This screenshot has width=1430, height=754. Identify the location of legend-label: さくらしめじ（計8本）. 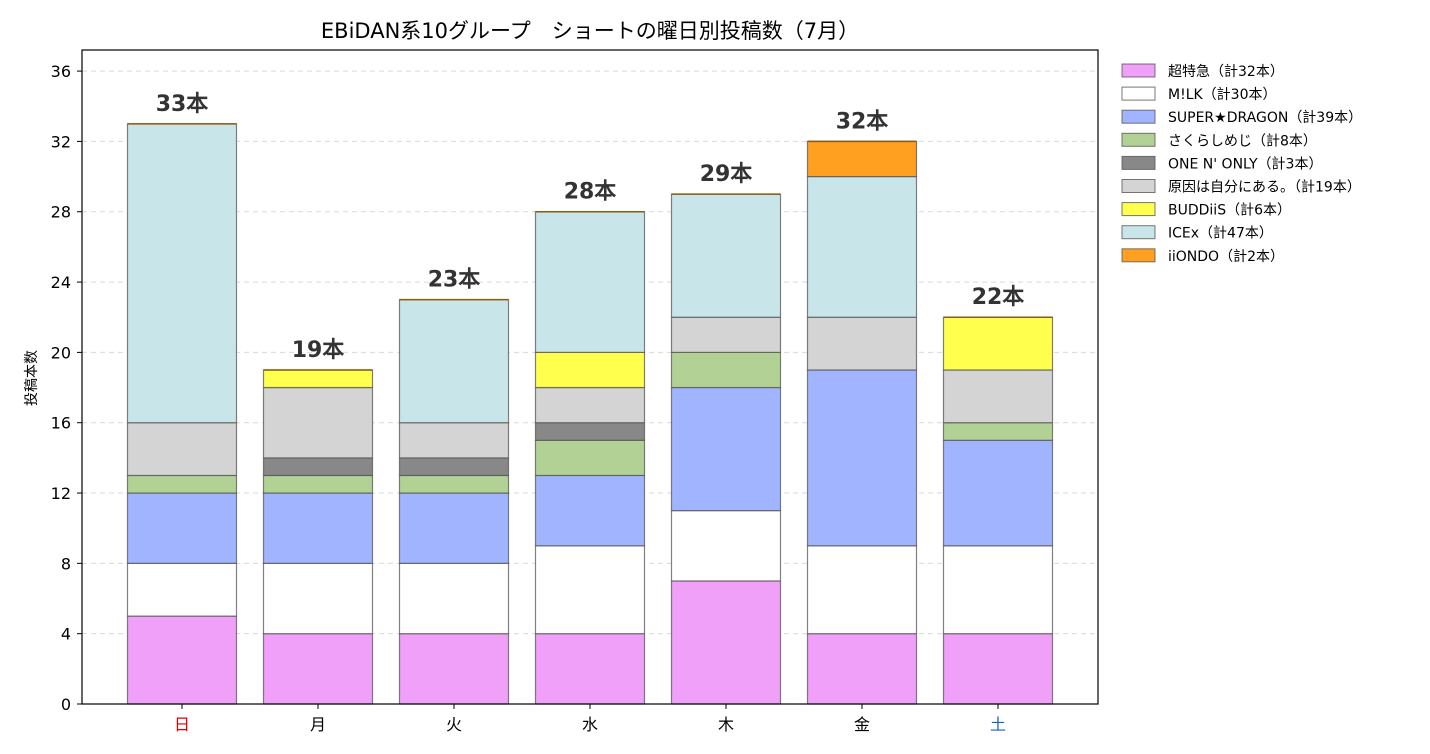
(1242, 141).